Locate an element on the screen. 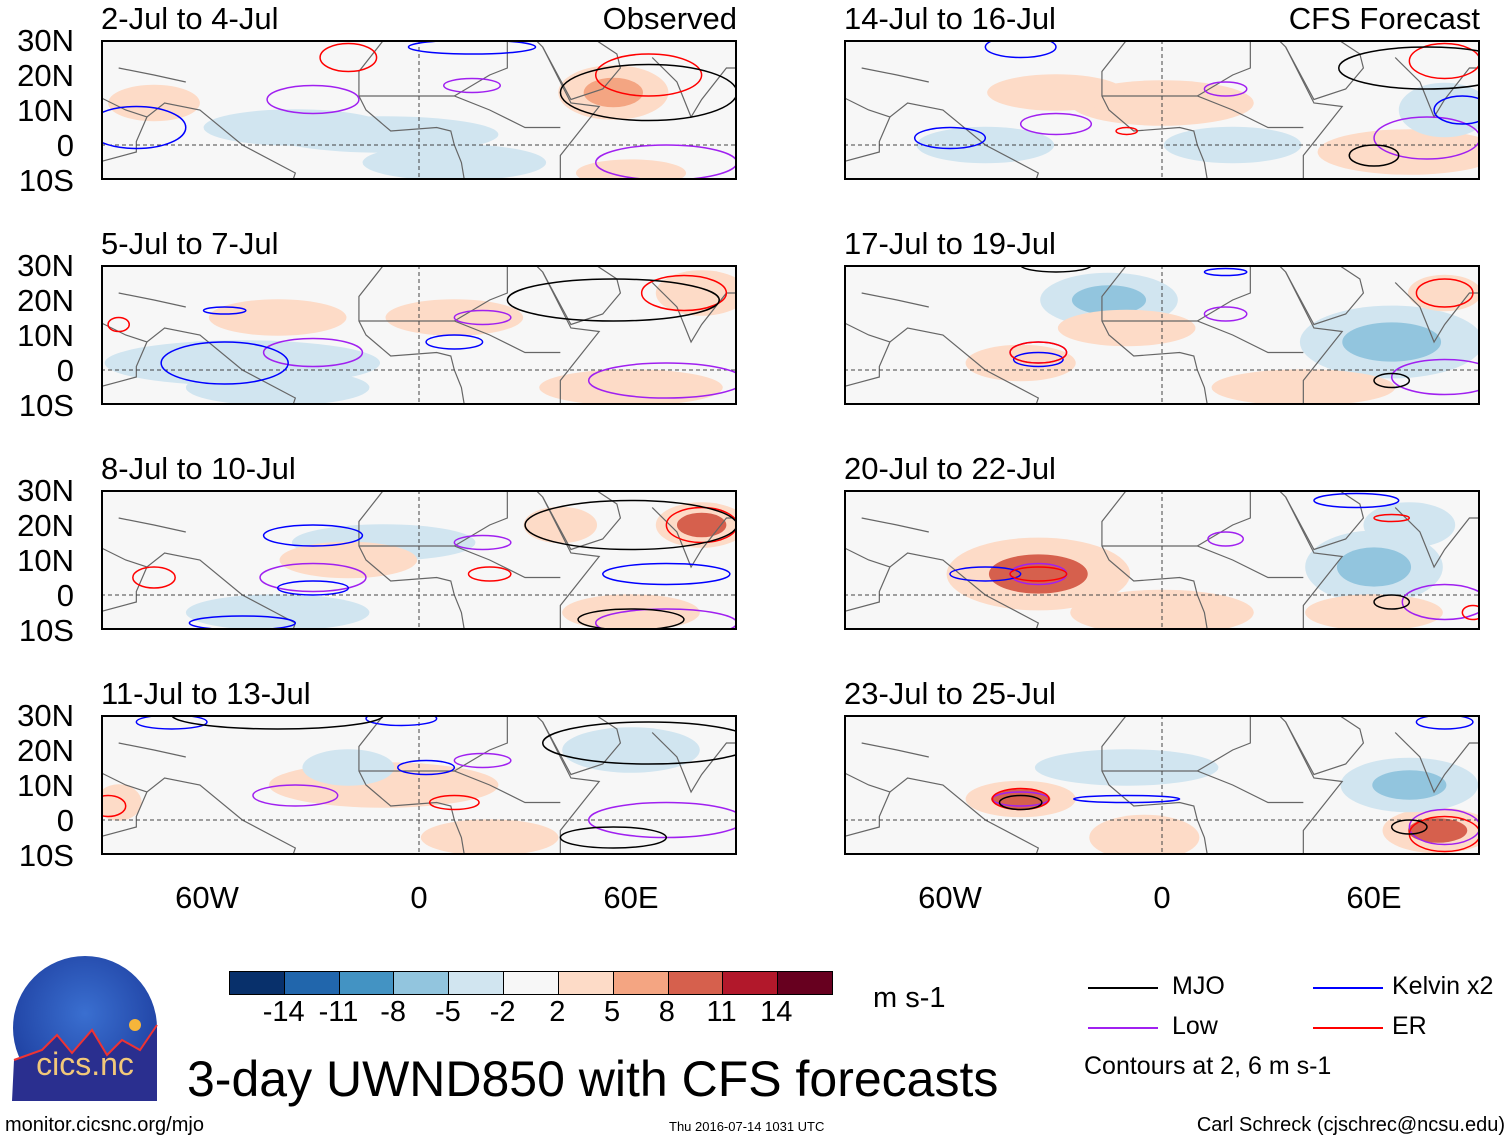 Image resolution: width=1510 pixels, height=1142 pixels. legend-label-er: ER is located at coordinates (1409, 1026).